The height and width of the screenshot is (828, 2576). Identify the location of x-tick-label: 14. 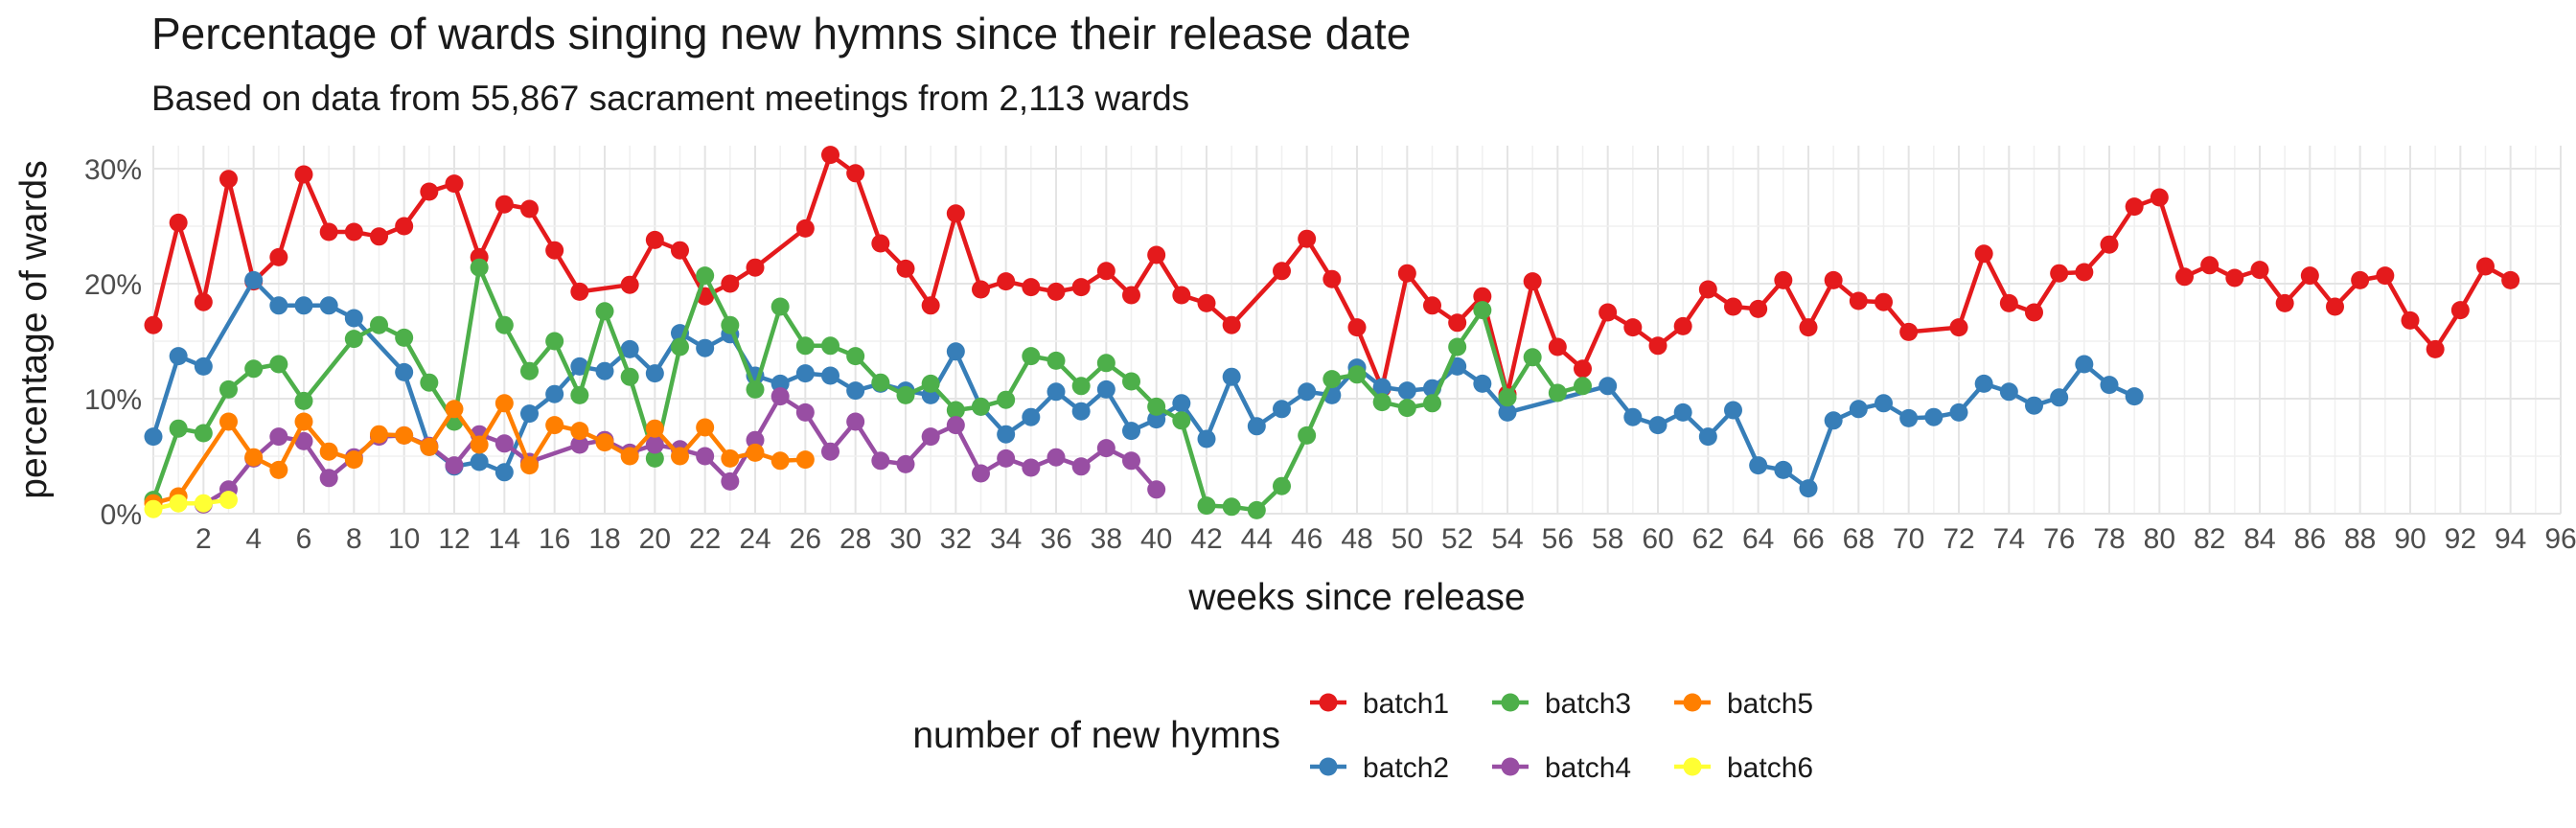
(504, 539).